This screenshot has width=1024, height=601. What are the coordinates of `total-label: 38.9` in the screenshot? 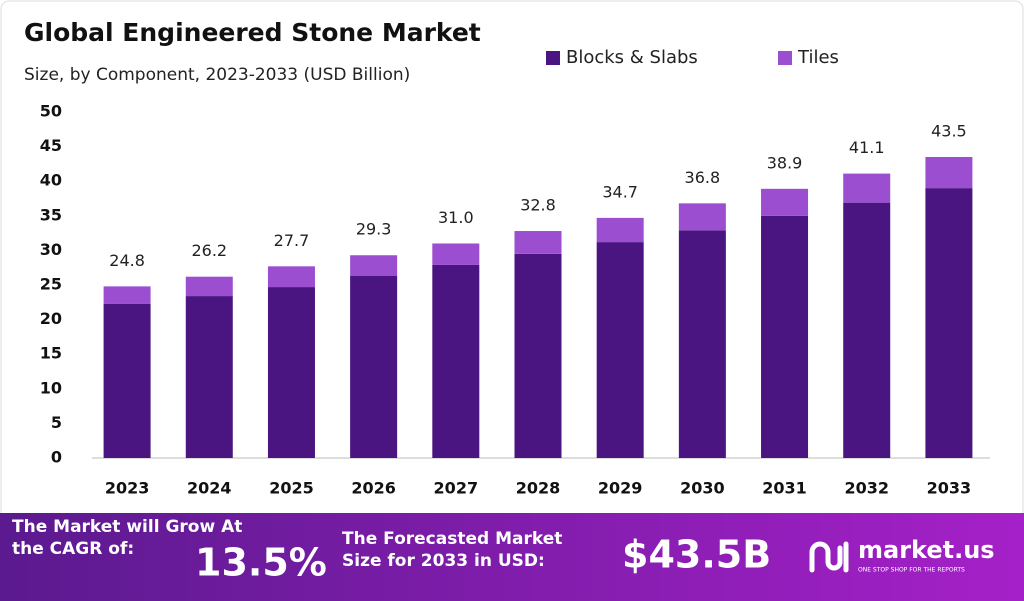 It's located at (785, 162).